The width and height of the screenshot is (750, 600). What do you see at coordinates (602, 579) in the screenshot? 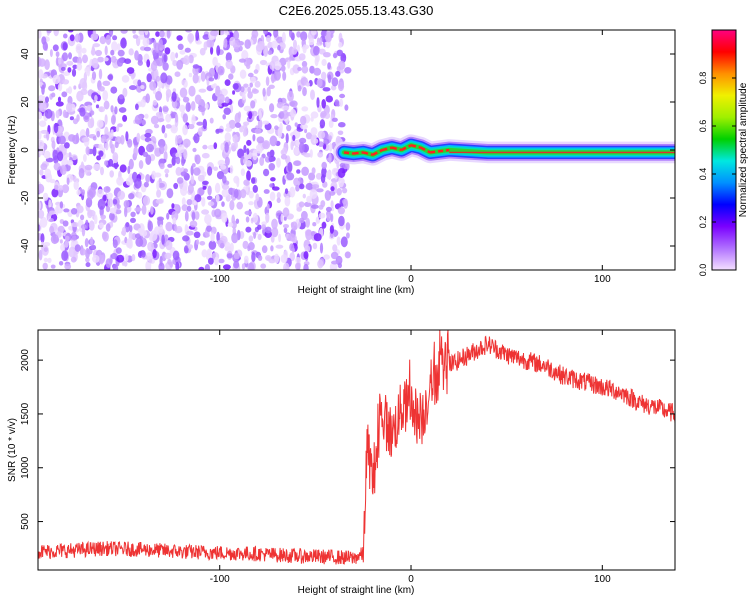
I see `x-tick-label: 100` at bounding box center [602, 579].